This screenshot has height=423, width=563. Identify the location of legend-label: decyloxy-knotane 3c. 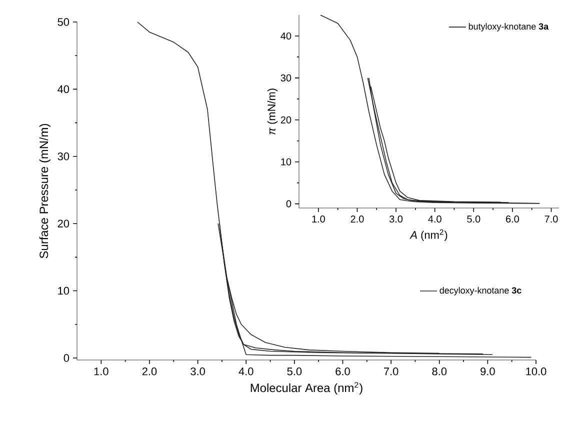
(481, 291).